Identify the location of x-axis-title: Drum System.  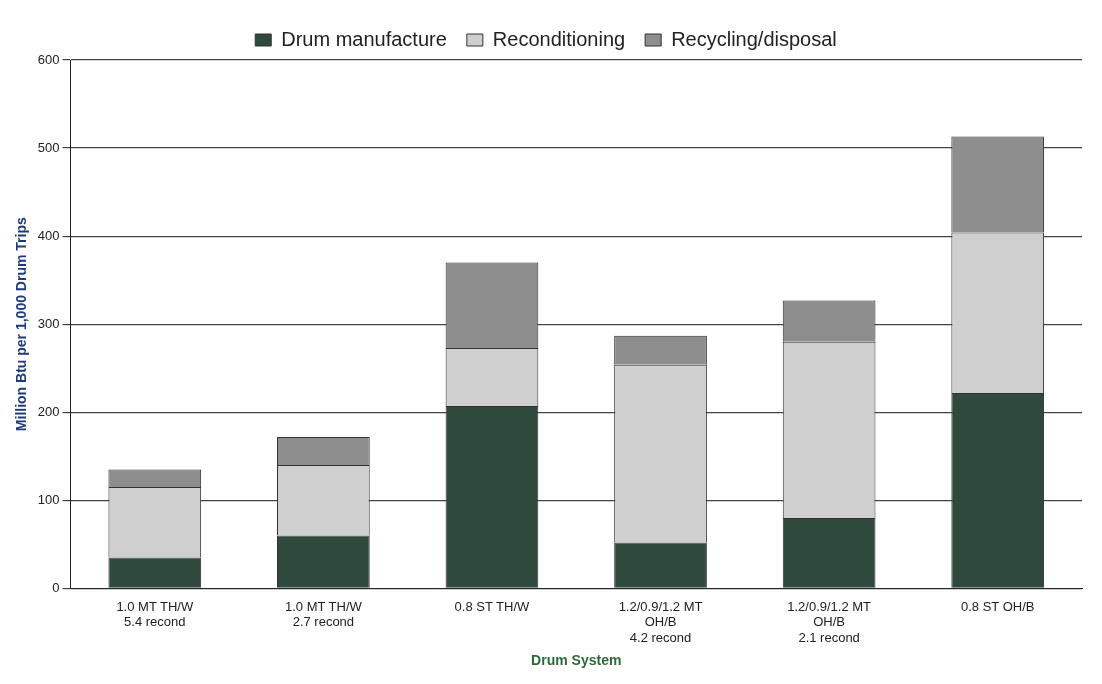
(576, 660).